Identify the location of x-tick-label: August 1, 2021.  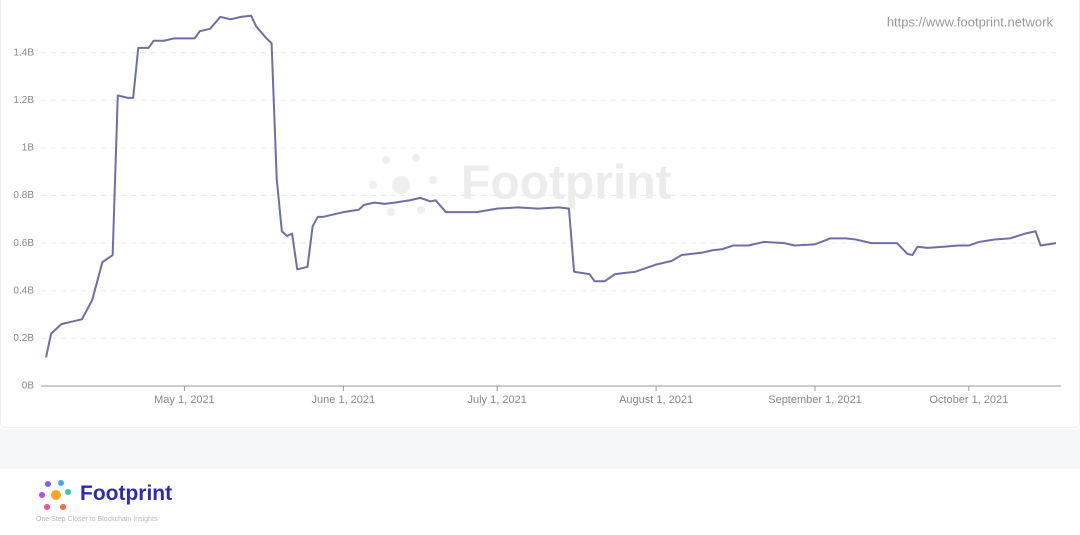
(656, 400).